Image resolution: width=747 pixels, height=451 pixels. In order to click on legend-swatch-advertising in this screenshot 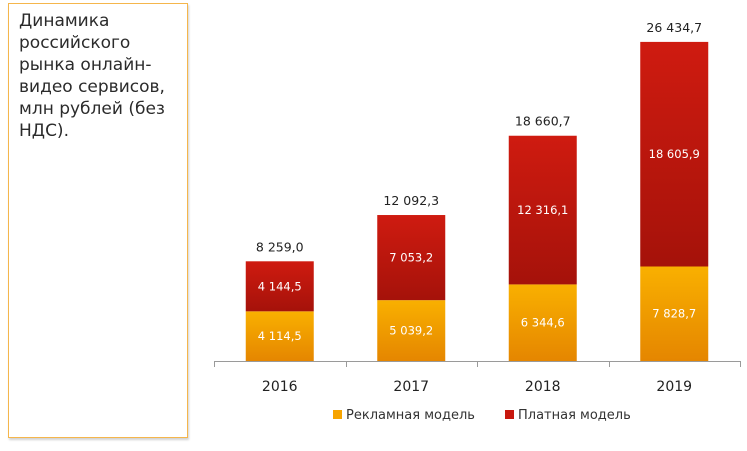, I will do `click(337, 414)`.